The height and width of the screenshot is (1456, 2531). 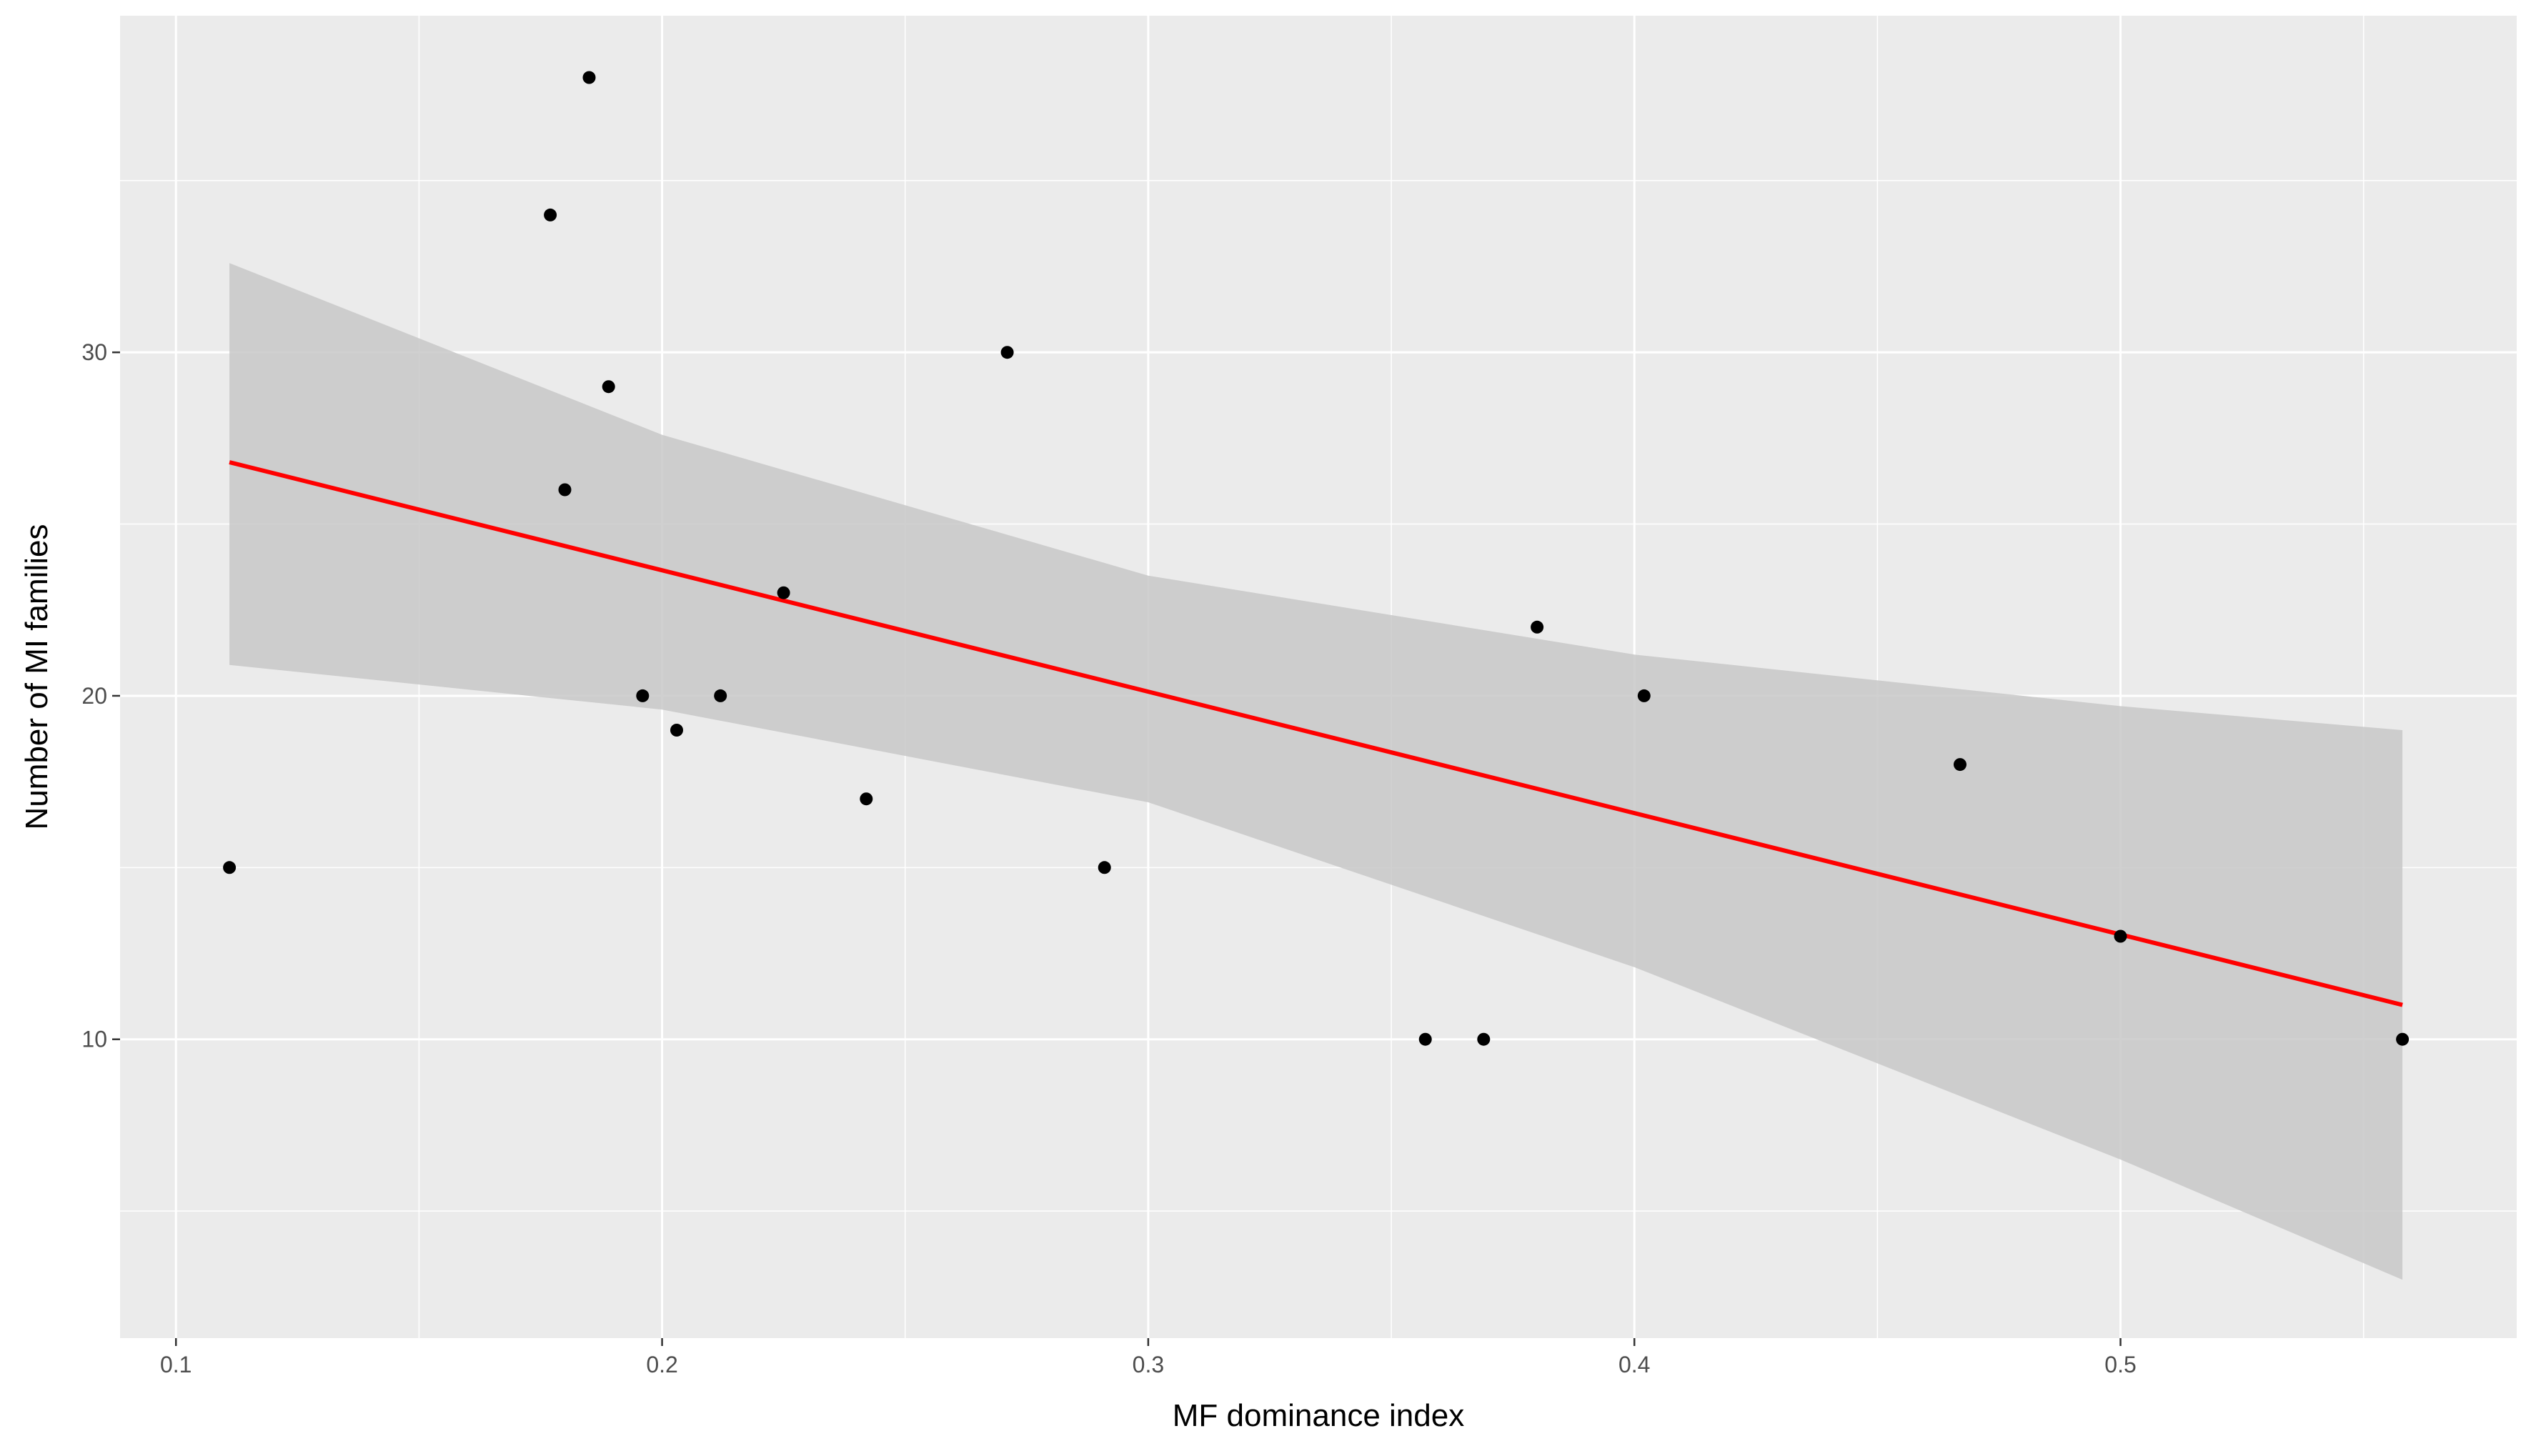 What do you see at coordinates (176, 1364) in the screenshot?
I see `x-tick-label: 0.1` at bounding box center [176, 1364].